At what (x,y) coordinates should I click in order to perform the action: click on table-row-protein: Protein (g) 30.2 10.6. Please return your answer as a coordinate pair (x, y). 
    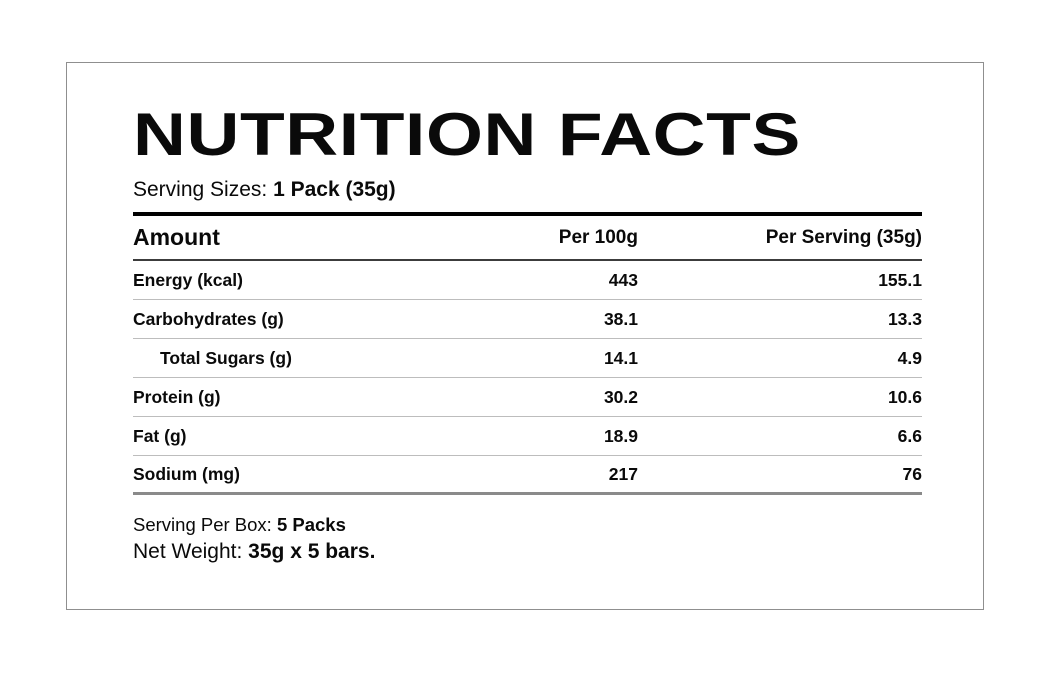
    Looking at the image, I should click on (527, 398).